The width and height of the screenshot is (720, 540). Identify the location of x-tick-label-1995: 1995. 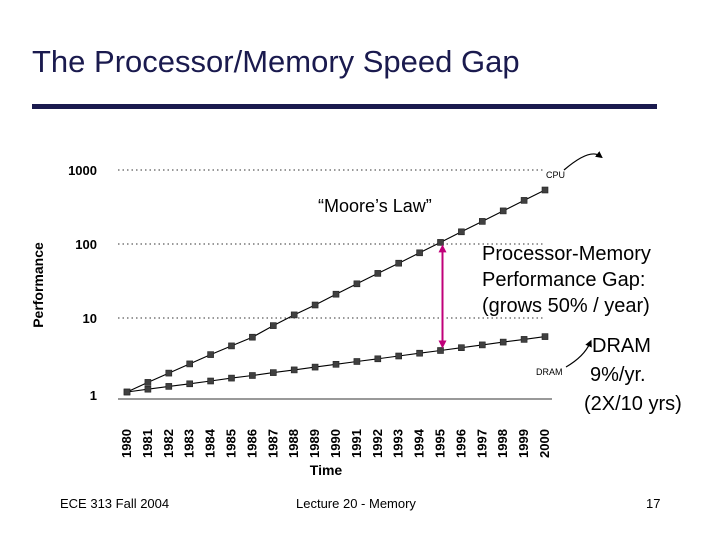
(440, 443).